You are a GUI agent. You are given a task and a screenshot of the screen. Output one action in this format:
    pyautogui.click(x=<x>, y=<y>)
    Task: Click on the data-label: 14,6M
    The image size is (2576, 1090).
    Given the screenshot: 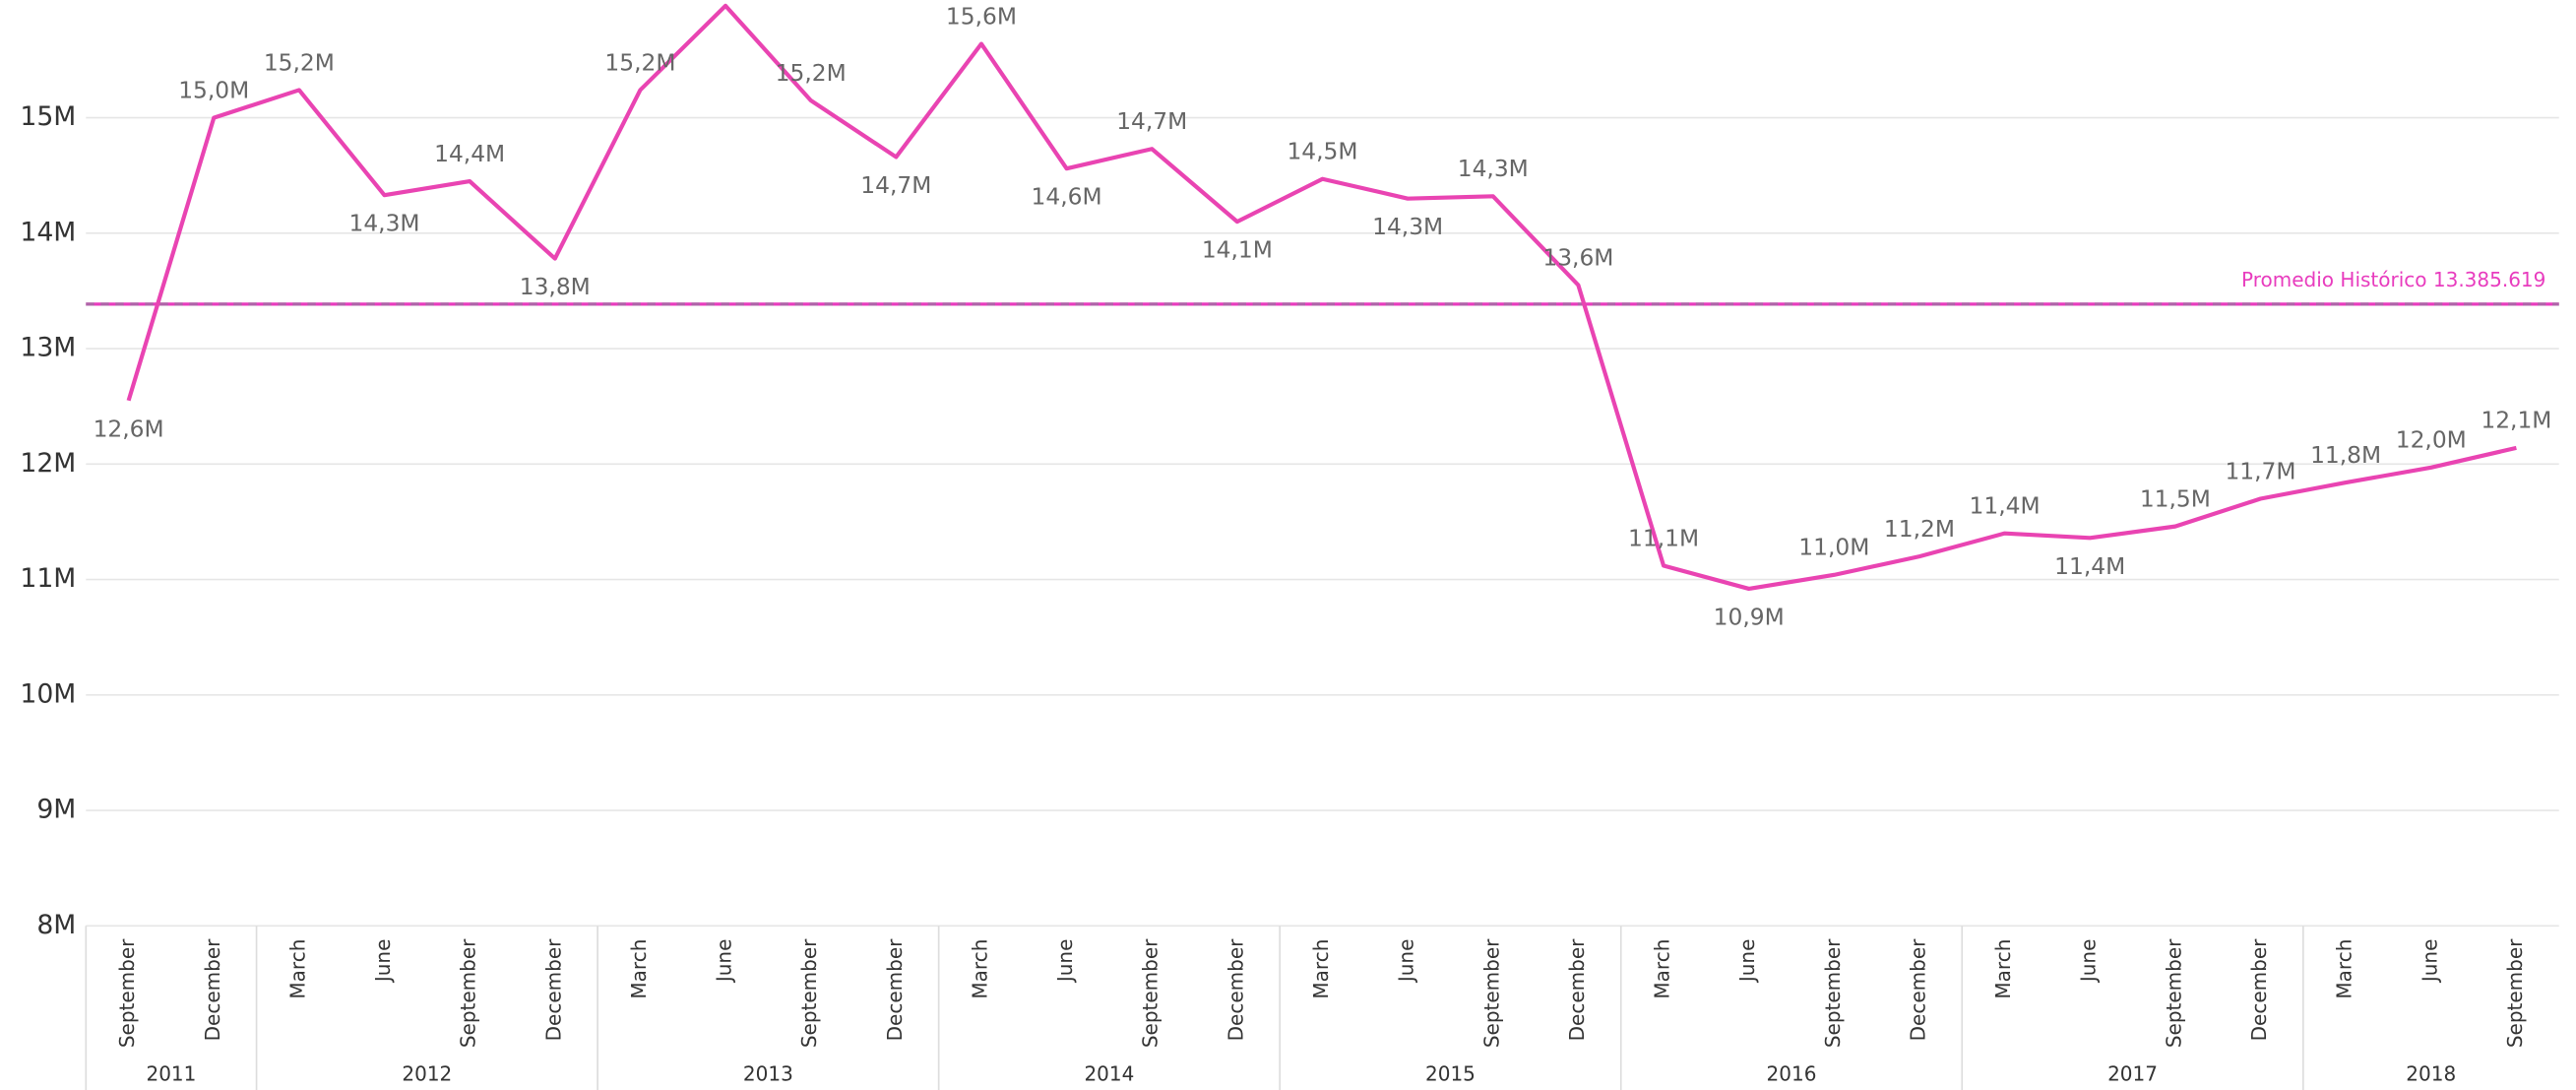 What is the action you would take?
    pyautogui.click(x=1067, y=197)
    